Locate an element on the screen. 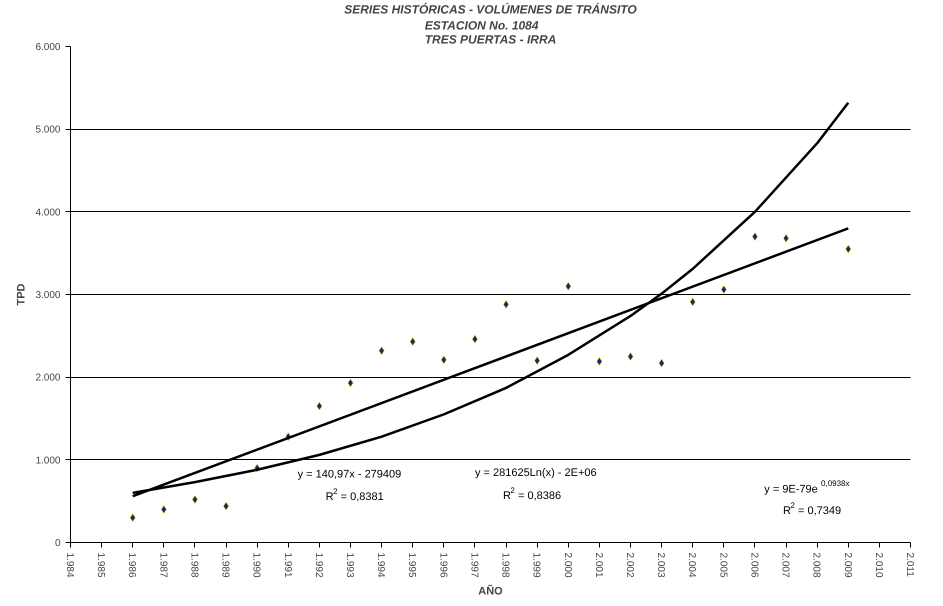  y-tick-label: 5.000 is located at coordinates (48, 130).